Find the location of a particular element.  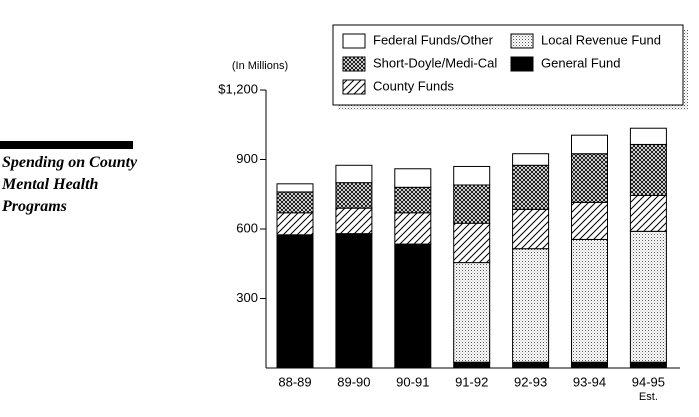

y-tick-label: 300 is located at coordinates (247, 297).